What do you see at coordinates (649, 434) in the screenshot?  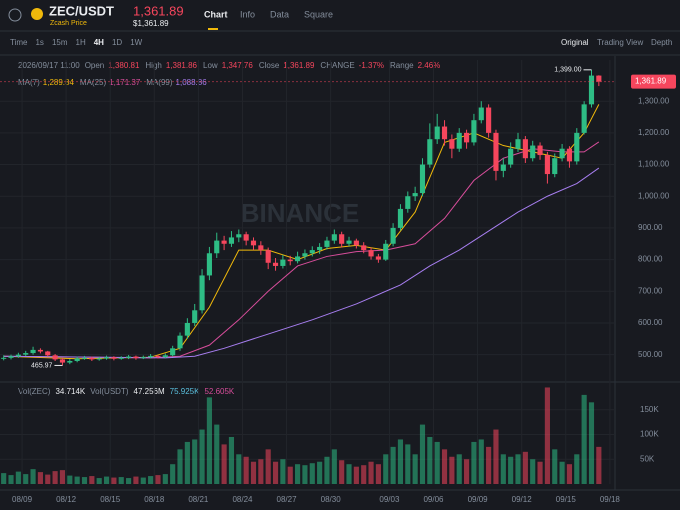 I see `volume-tick-label: 100K` at bounding box center [649, 434].